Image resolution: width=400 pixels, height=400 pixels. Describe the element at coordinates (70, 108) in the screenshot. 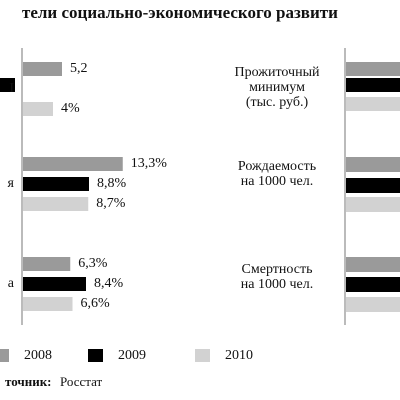

I see `data-label: 4%` at that location.